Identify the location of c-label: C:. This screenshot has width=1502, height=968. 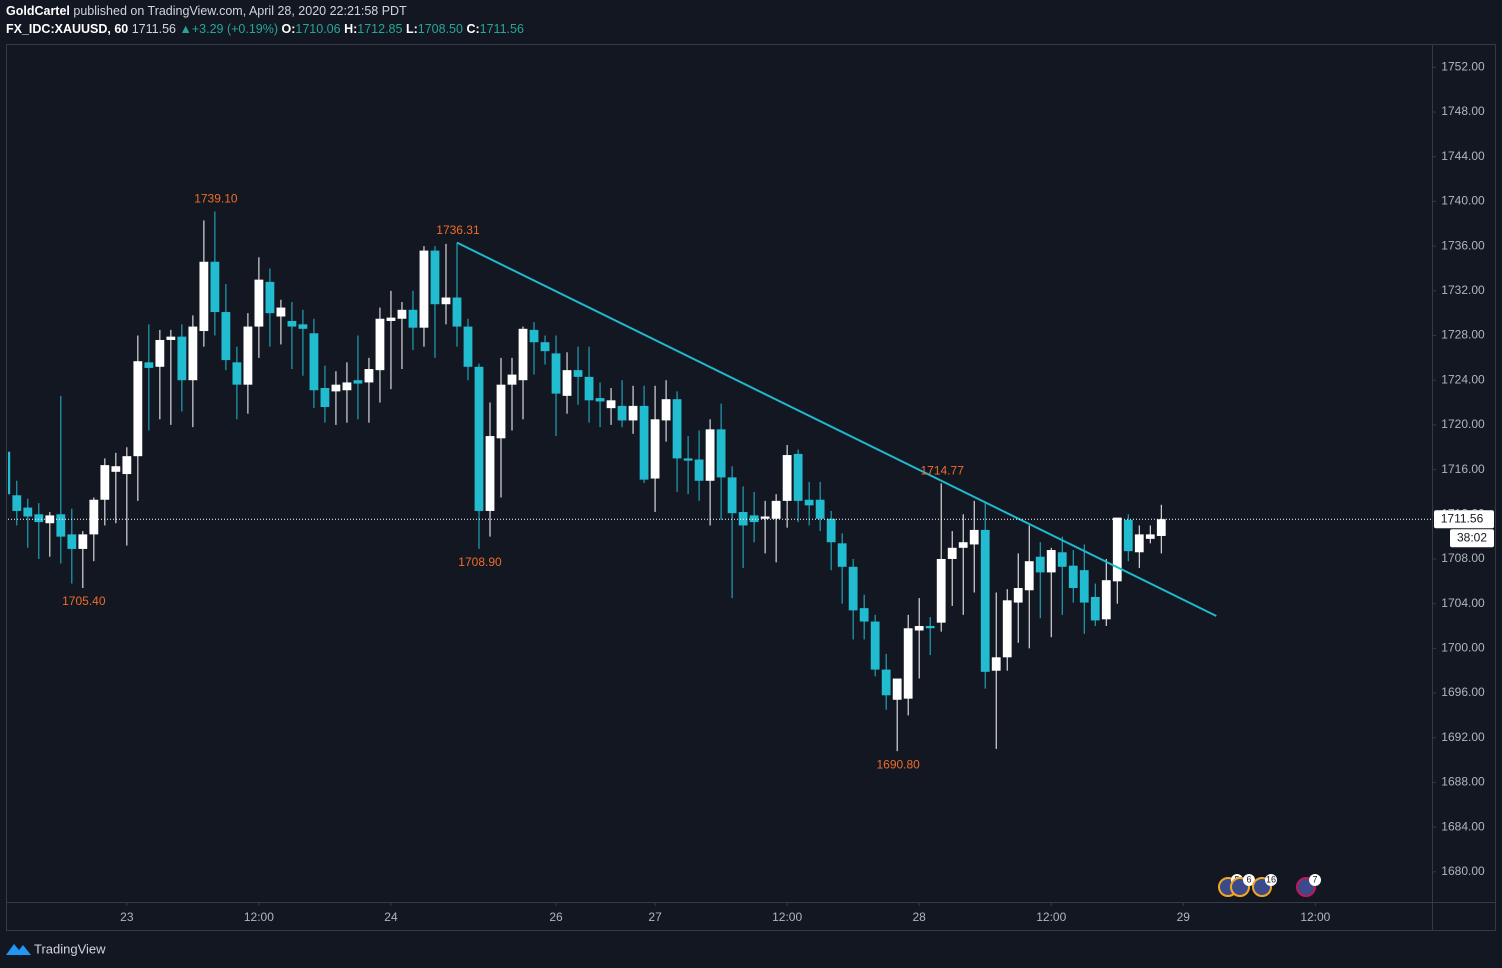
(472, 29).